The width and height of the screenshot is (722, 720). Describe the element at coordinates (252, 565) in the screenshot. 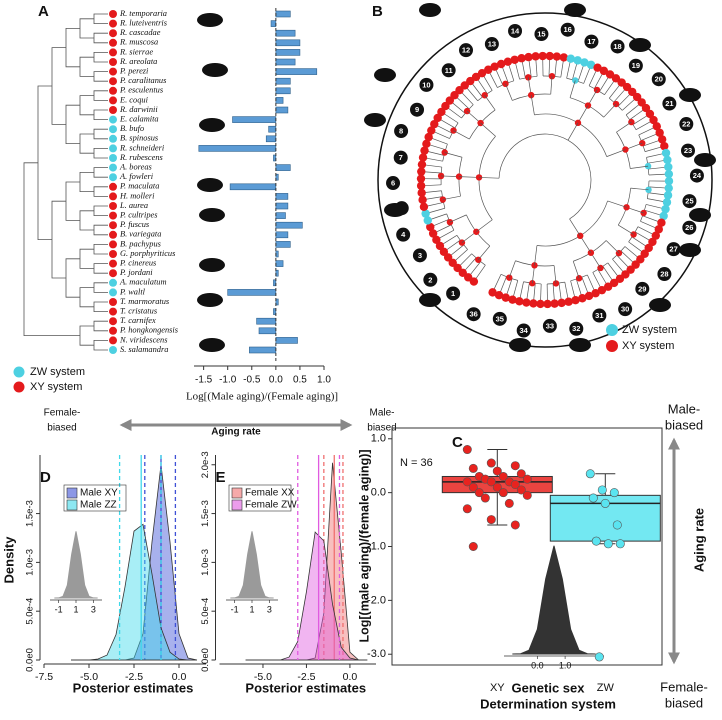

I see `inset-density` at that location.